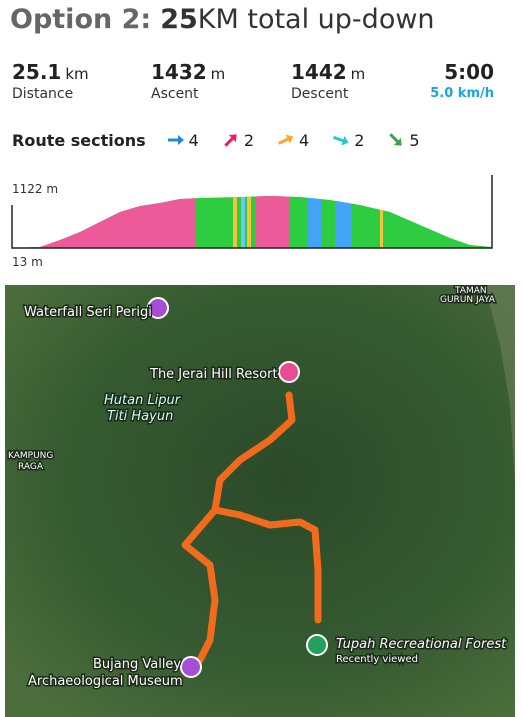  What do you see at coordinates (43, 94) in the screenshot?
I see `stat-label: Distance` at bounding box center [43, 94].